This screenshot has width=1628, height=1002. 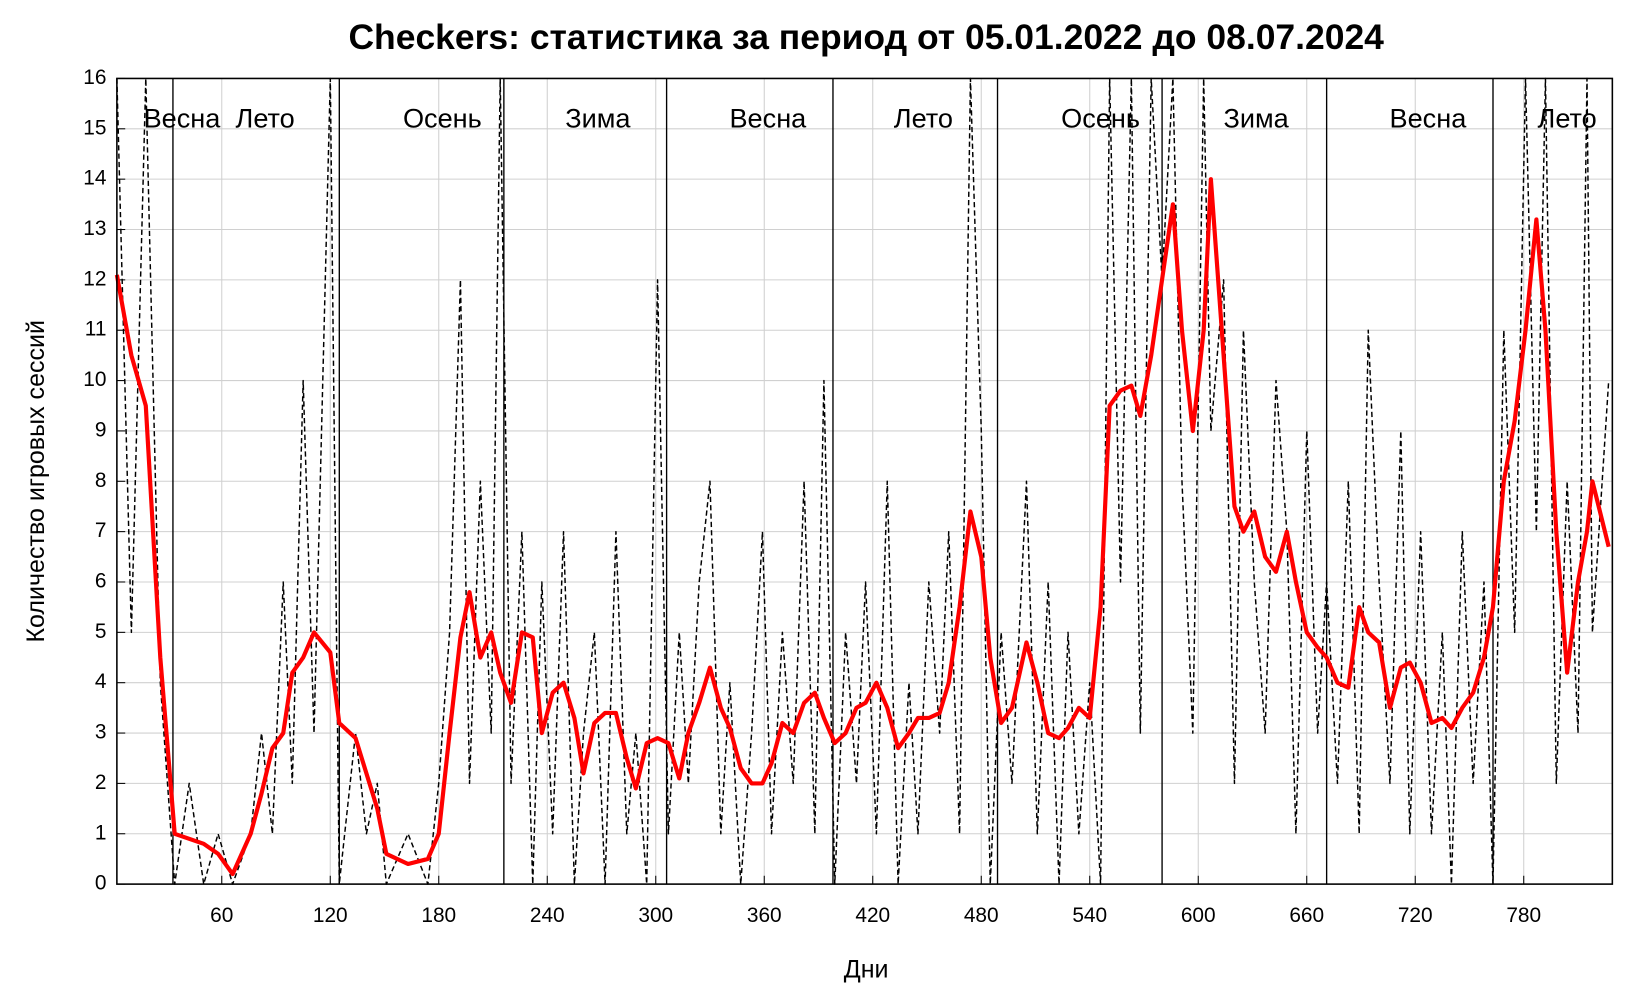 I want to click on y-tick-label: 4, so click(x=101, y=681).